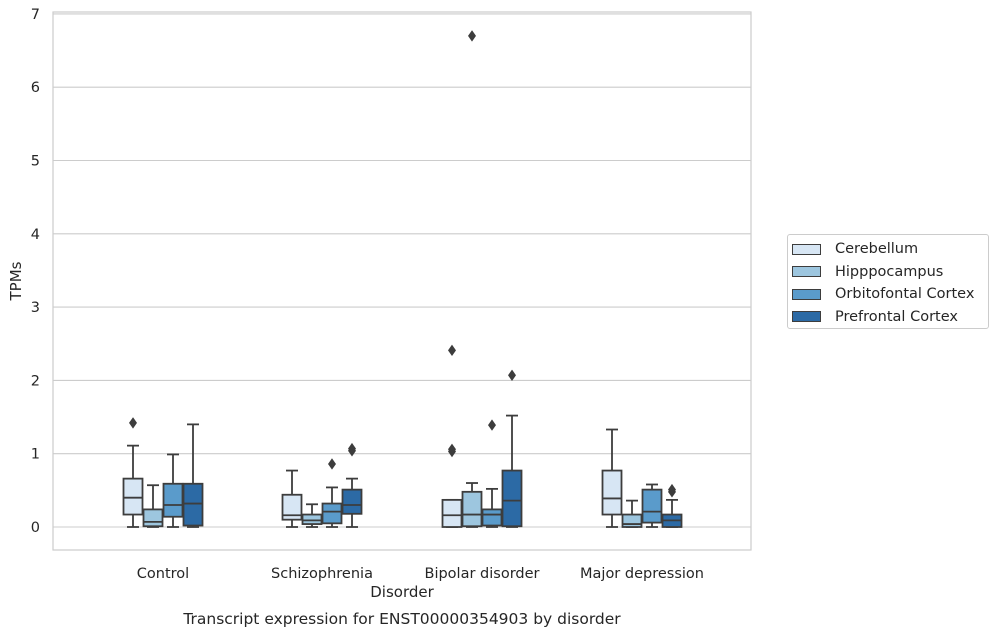 Image resolution: width=999 pixels, height=637 pixels. Describe the element at coordinates (905, 294) in the screenshot. I see `legend-label: Orbitofontal Cortex` at that location.